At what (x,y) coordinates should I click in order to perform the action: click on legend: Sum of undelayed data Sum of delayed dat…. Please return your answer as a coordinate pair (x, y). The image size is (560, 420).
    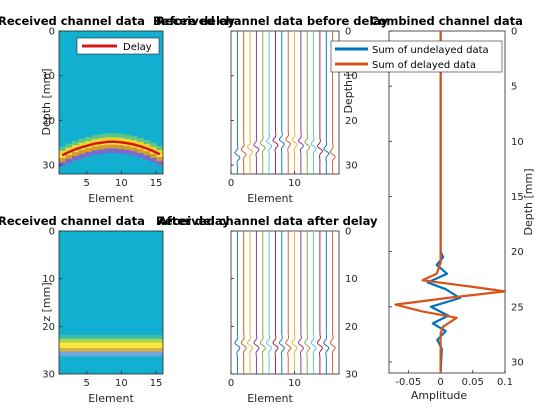
    Looking at the image, I should click on (416, 56).